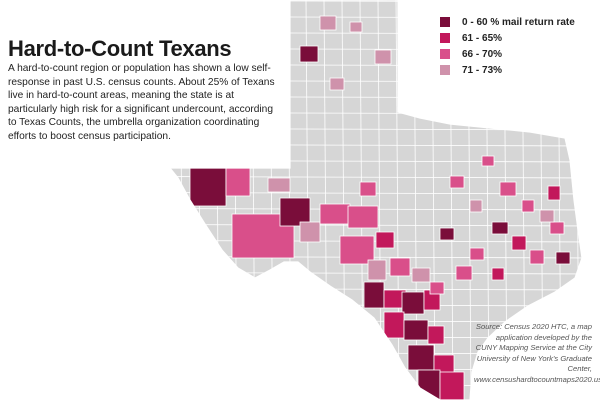 This screenshot has width=600, height=400. I want to click on legend-label: 71 - 73%, so click(482, 70).